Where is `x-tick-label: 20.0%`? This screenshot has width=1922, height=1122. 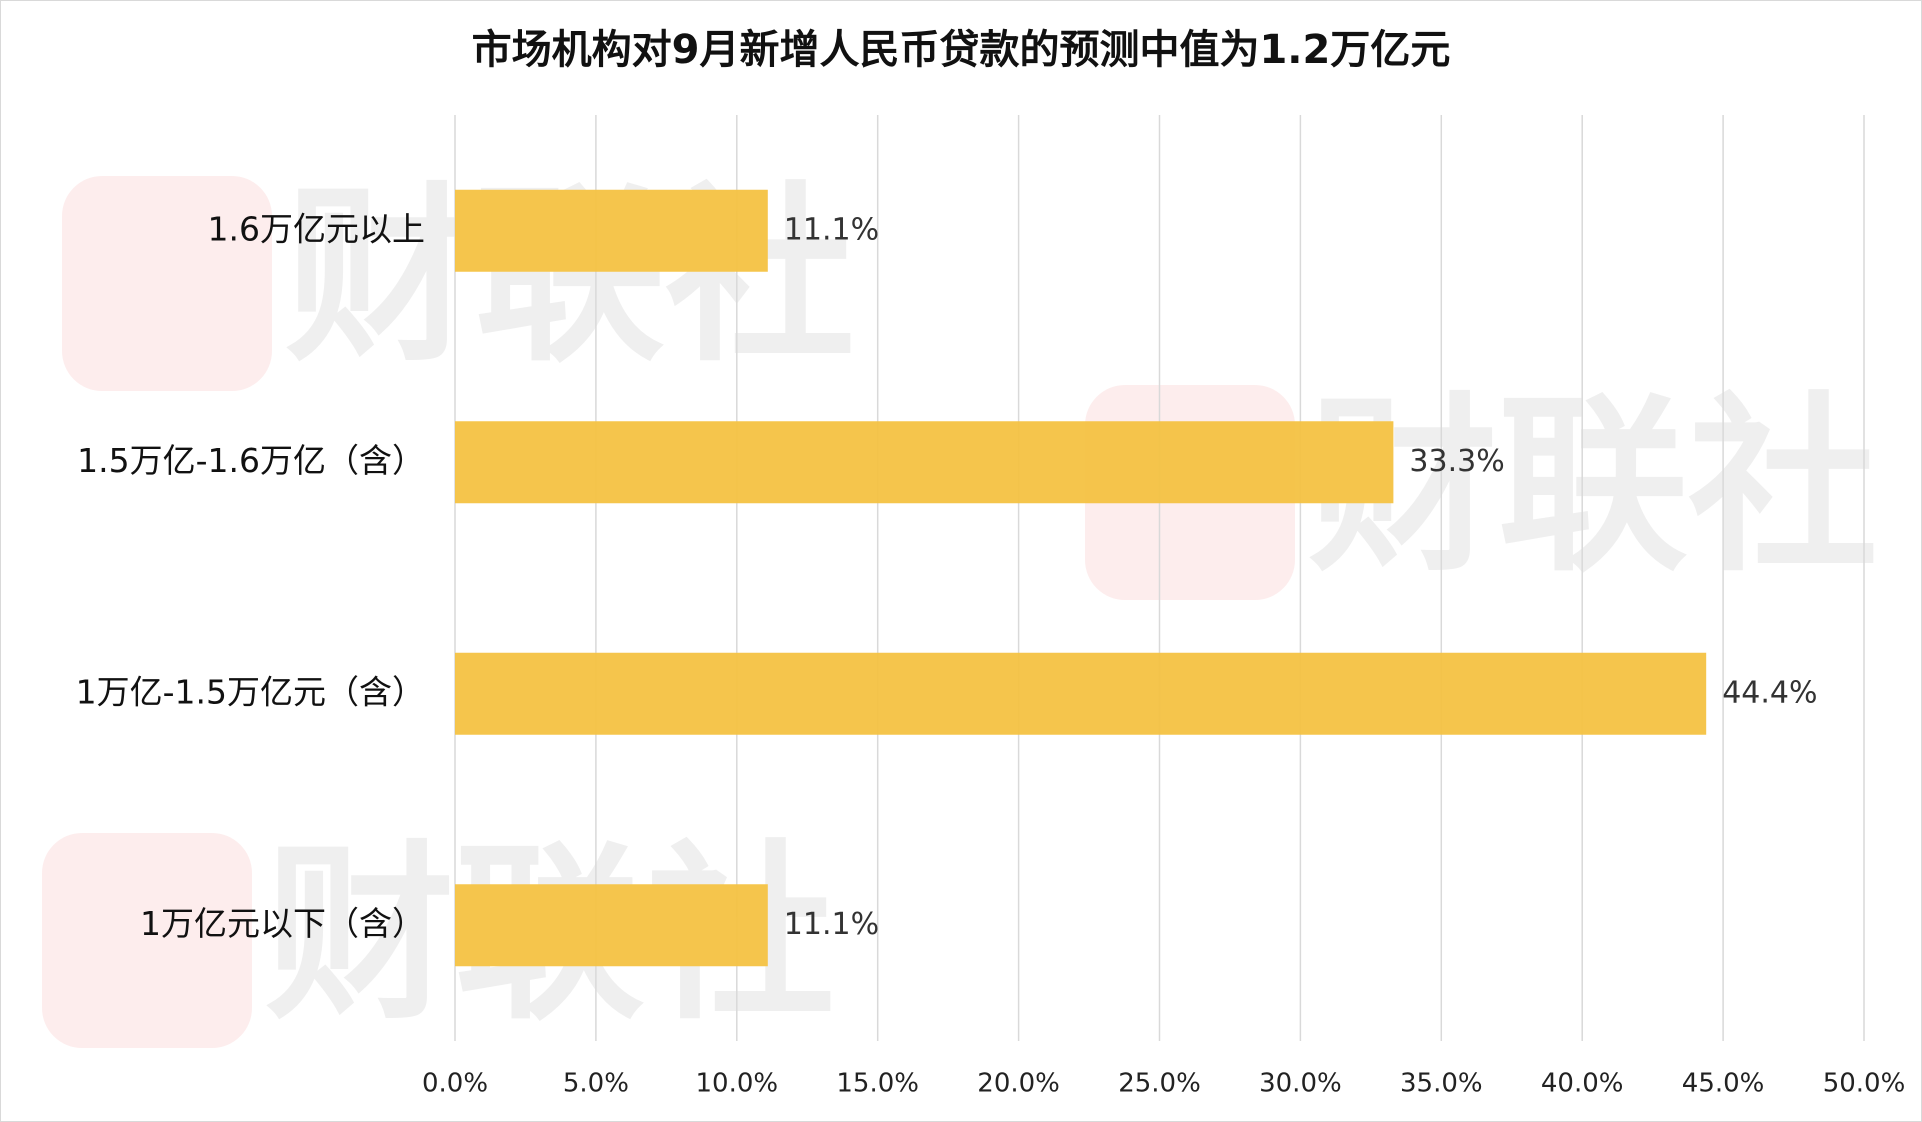
x-tick-label: 20.0% is located at coordinates (1018, 1084).